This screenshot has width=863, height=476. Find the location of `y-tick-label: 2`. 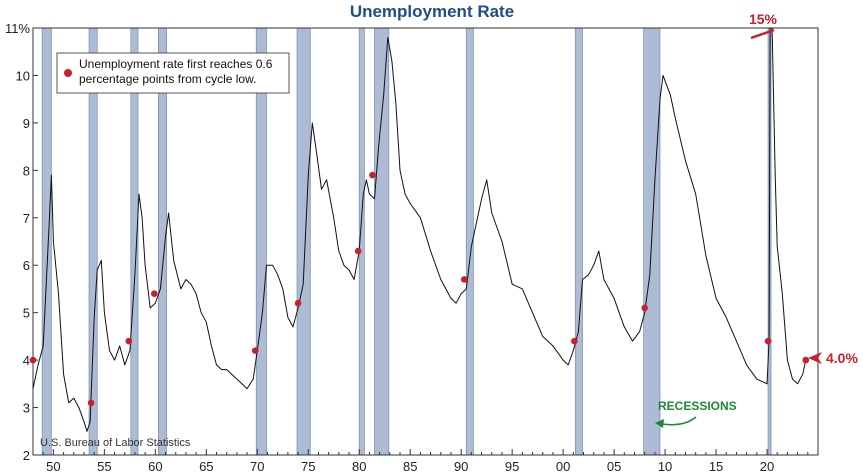

y-tick-label: 2 is located at coordinates (26, 455).